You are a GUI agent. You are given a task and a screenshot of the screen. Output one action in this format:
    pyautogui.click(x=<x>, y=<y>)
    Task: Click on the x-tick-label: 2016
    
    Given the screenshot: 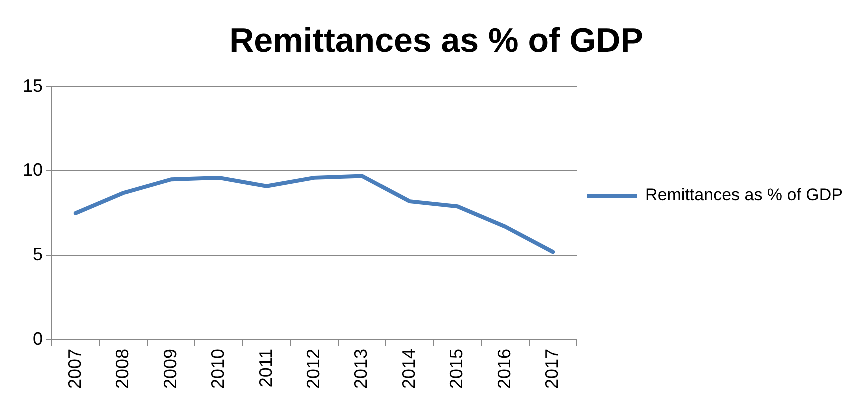 What is the action you would take?
    pyautogui.click(x=504, y=369)
    